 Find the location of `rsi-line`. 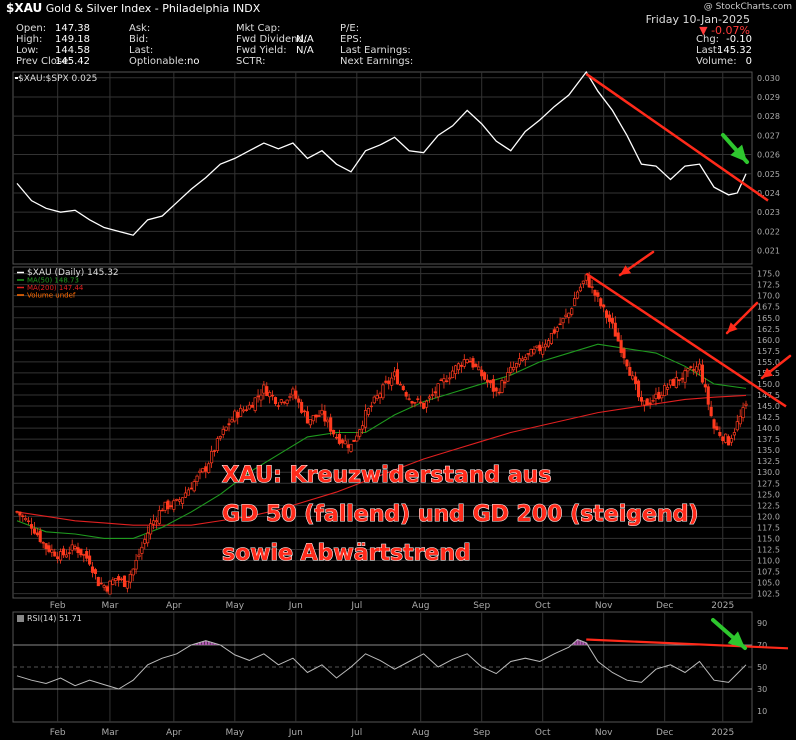

rsi-line is located at coordinates (381, 664).